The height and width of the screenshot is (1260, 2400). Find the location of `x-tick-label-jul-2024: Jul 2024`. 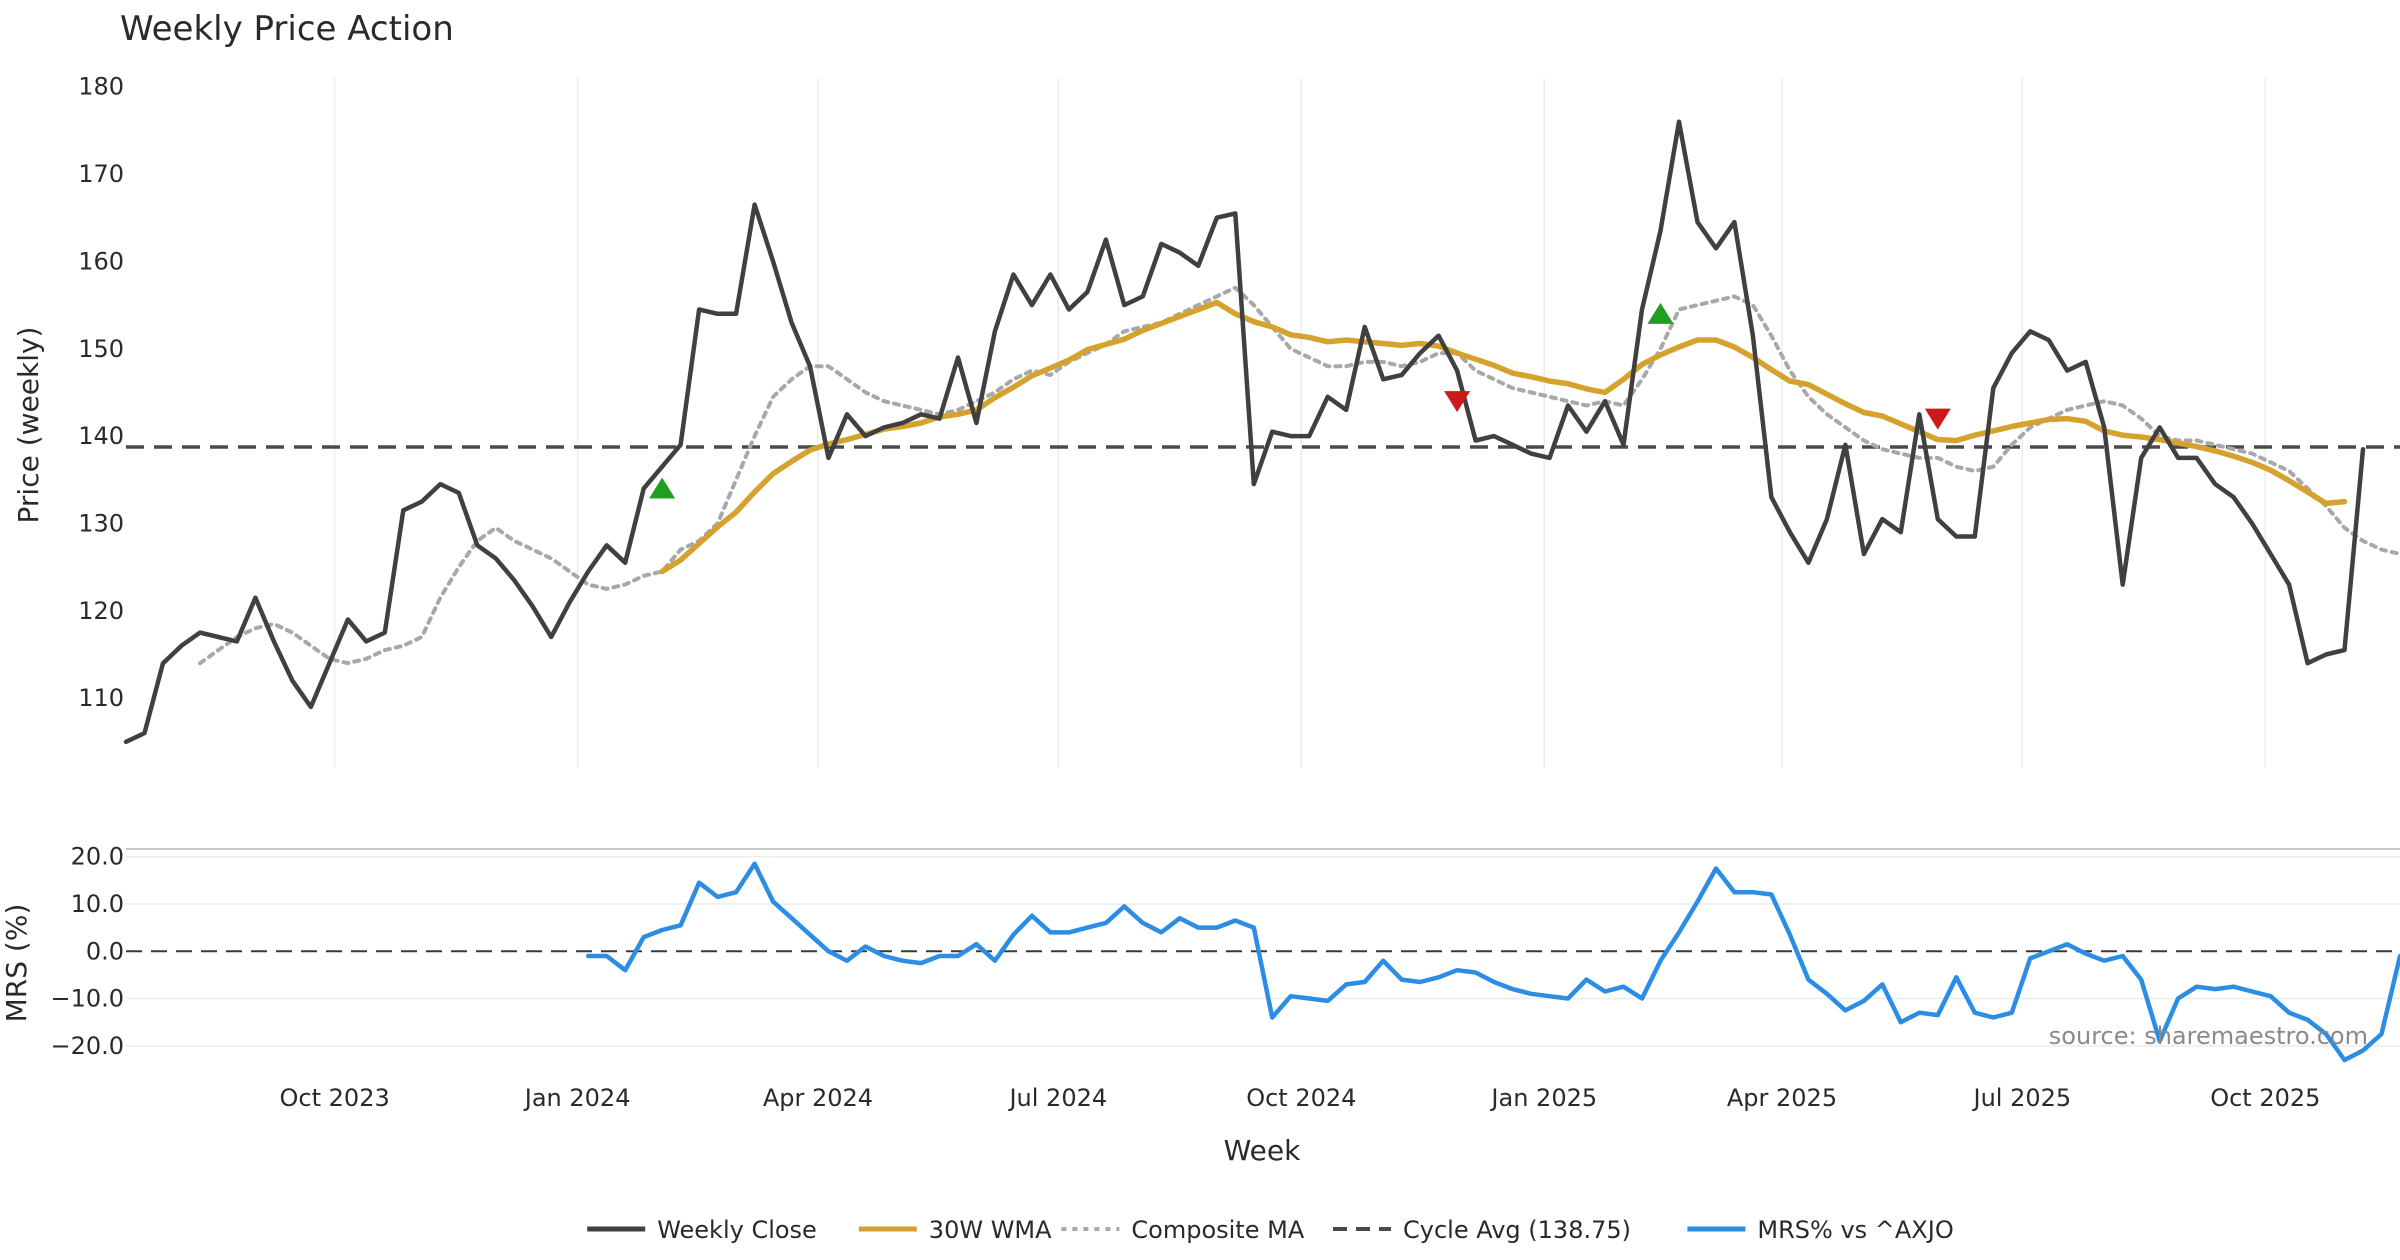

x-tick-label-jul-2024: Jul 2024 is located at coordinates (1057, 1098).